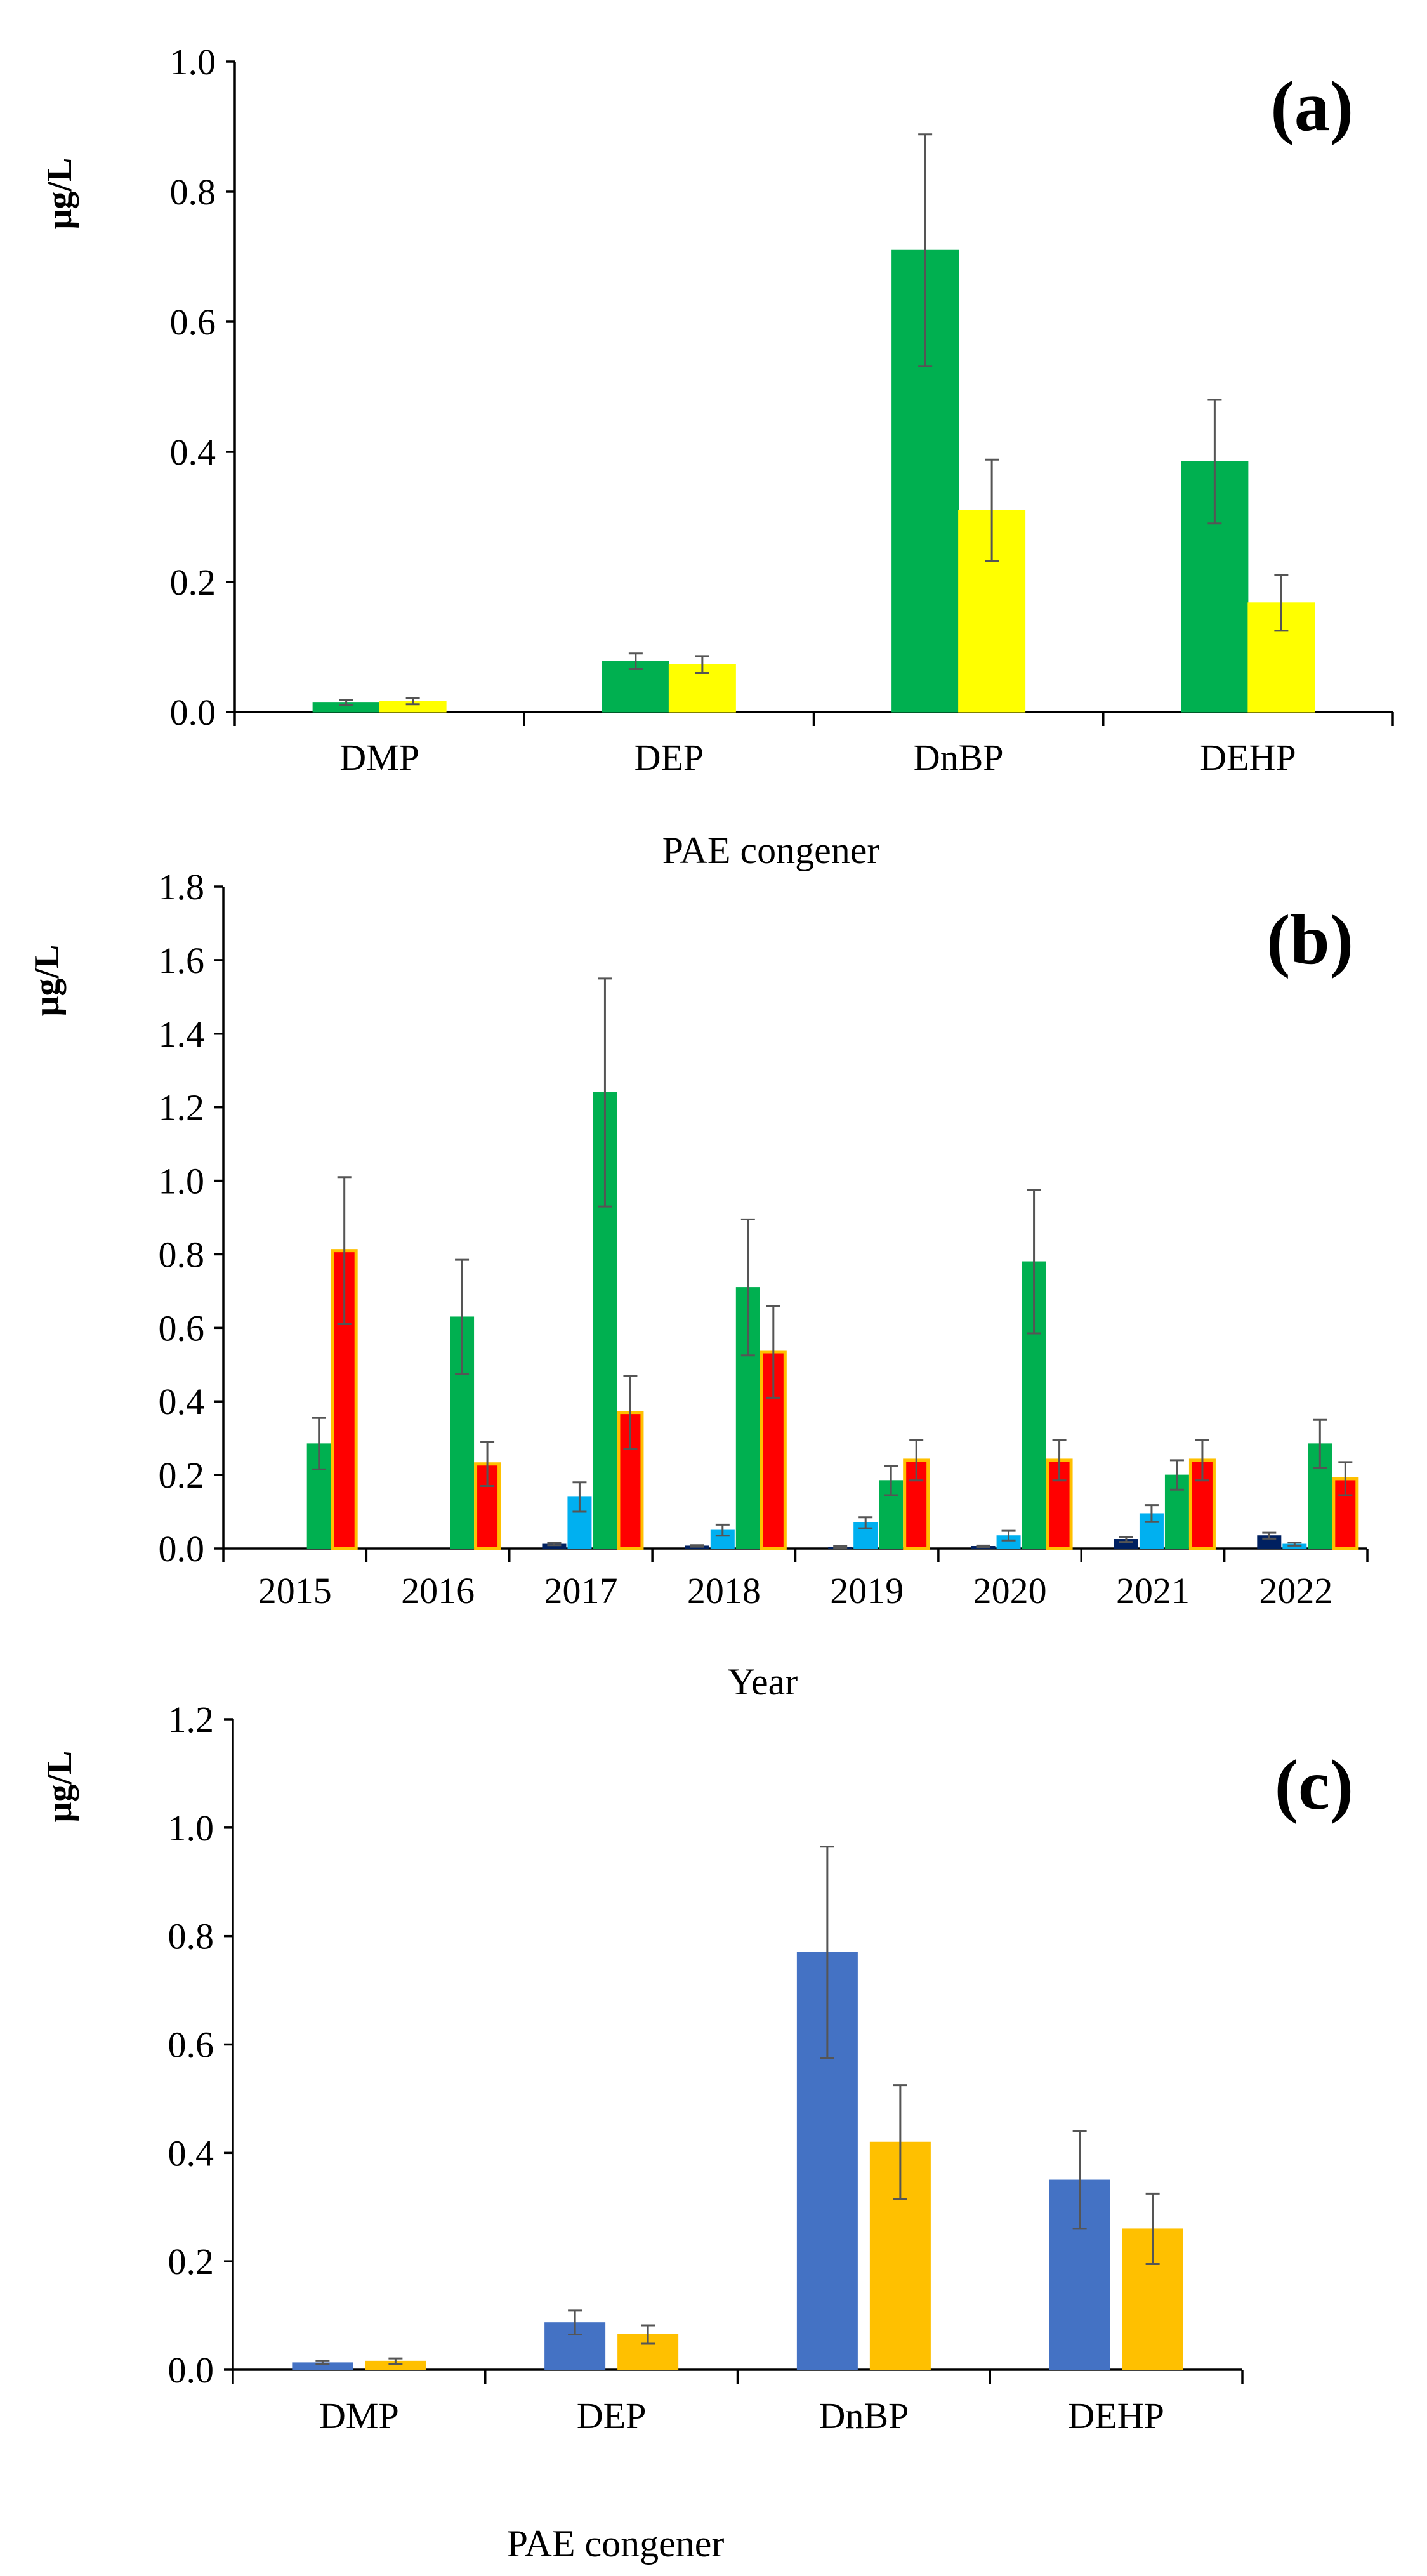 This screenshot has height=2576, width=1427. What do you see at coordinates (182, 1034) in the screenshot?
I see `y-tick-label: 1.4` at bounding box center [182, 1034].